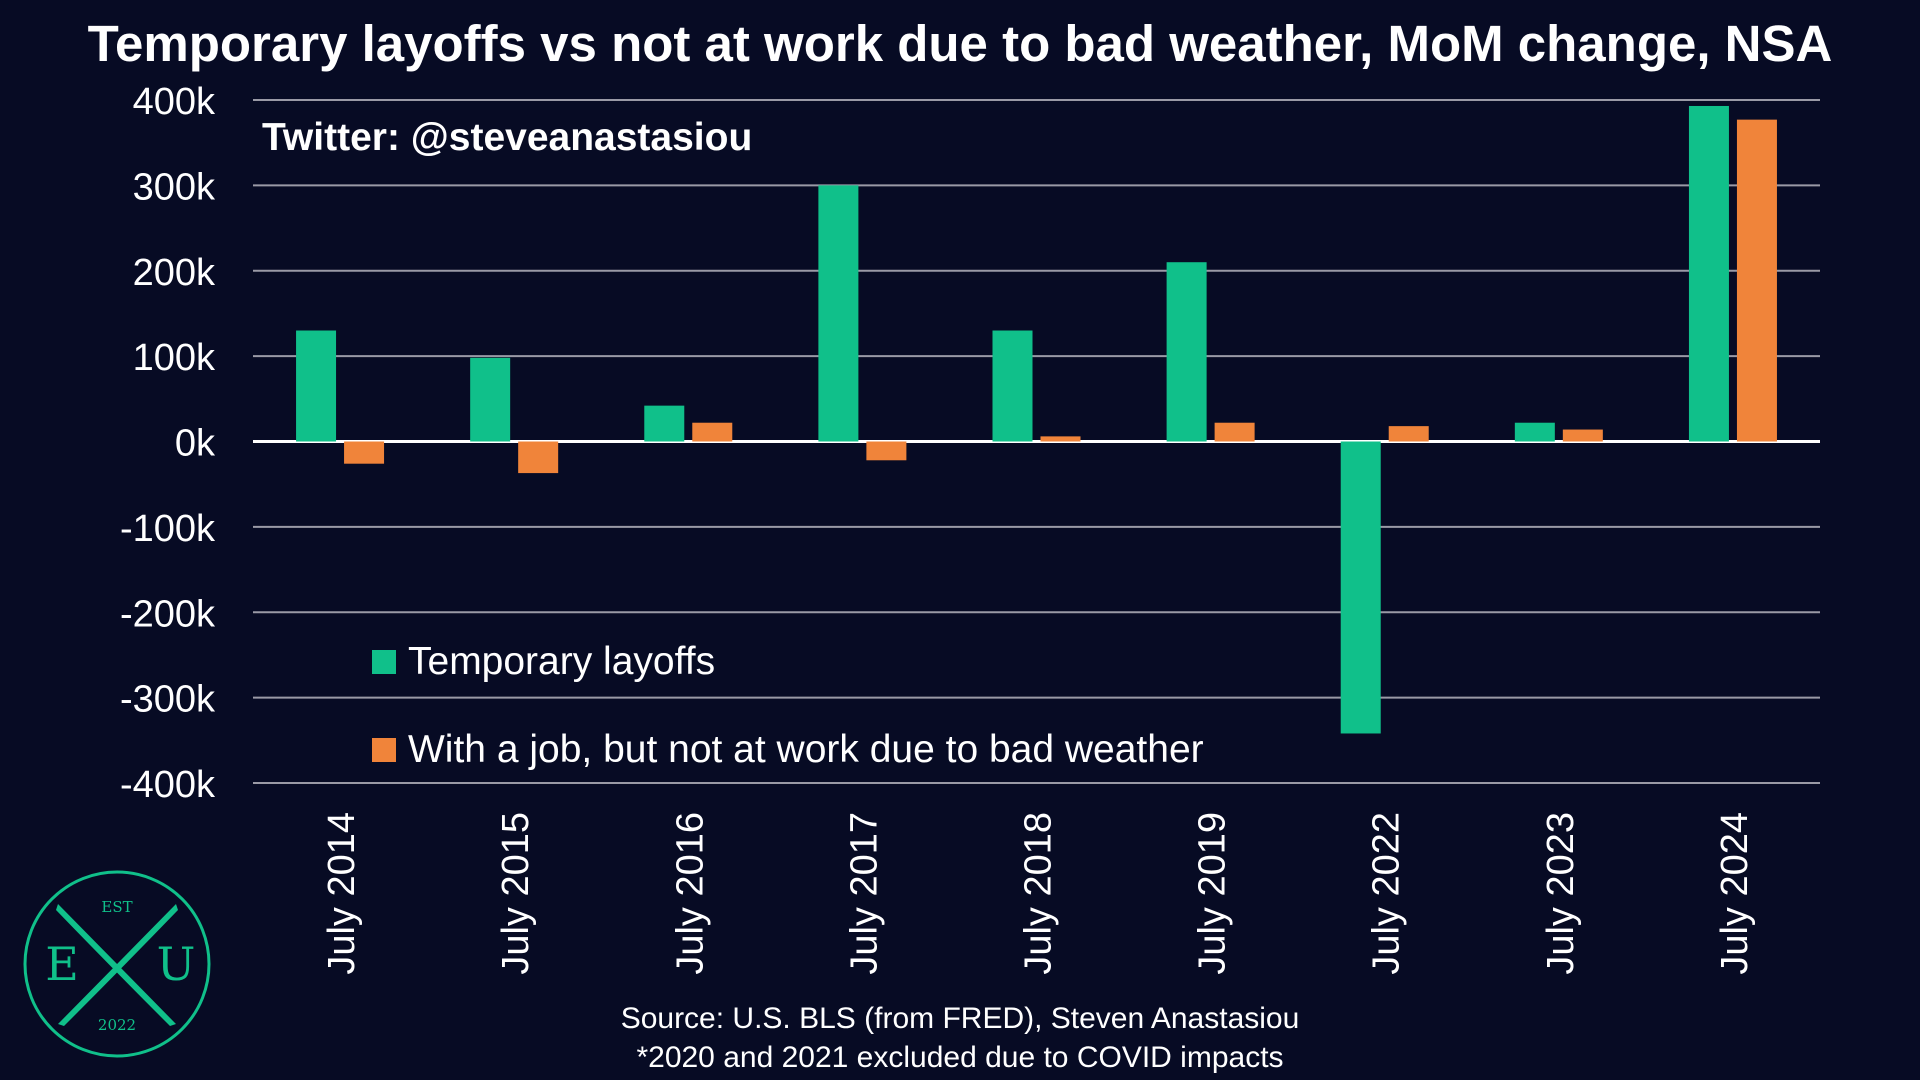 The width and height of the screenshot is (1920, 1080). What do you see at coordinates (1213, 893) in the screenshot?
I see `x-tick-label: July 2019` at bounding box center [1213, 893].